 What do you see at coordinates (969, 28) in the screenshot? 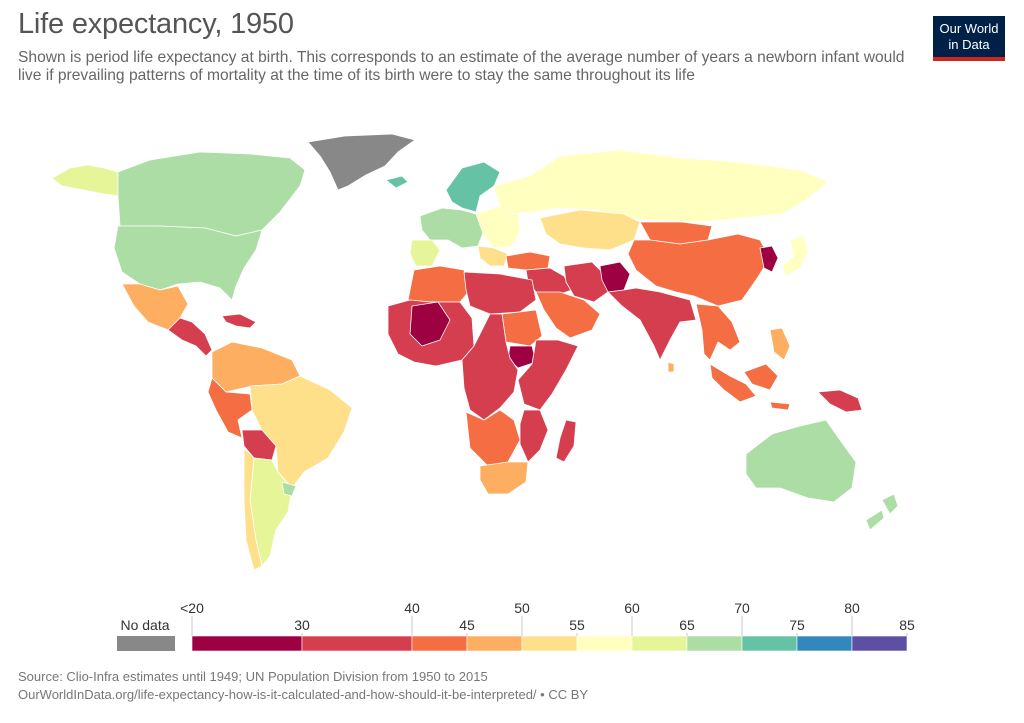
I see `logo-line-1: Our World` at bounding box center [969, 28].